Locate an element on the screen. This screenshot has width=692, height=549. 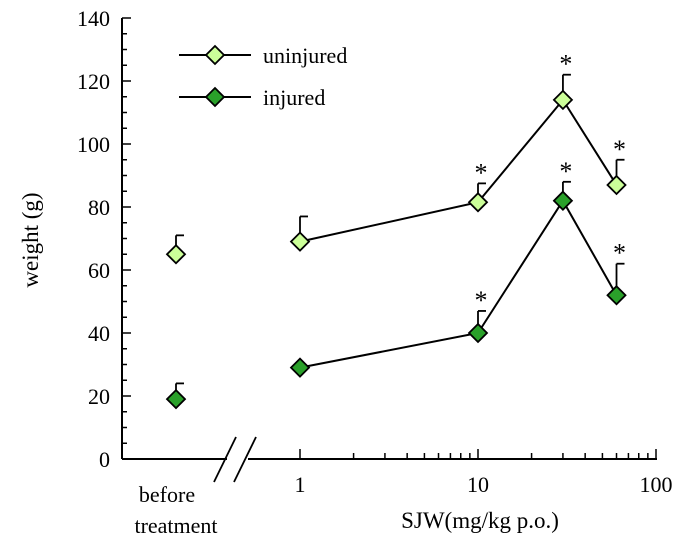
data-point-before-uninjured is located at coordinates (176, 254).